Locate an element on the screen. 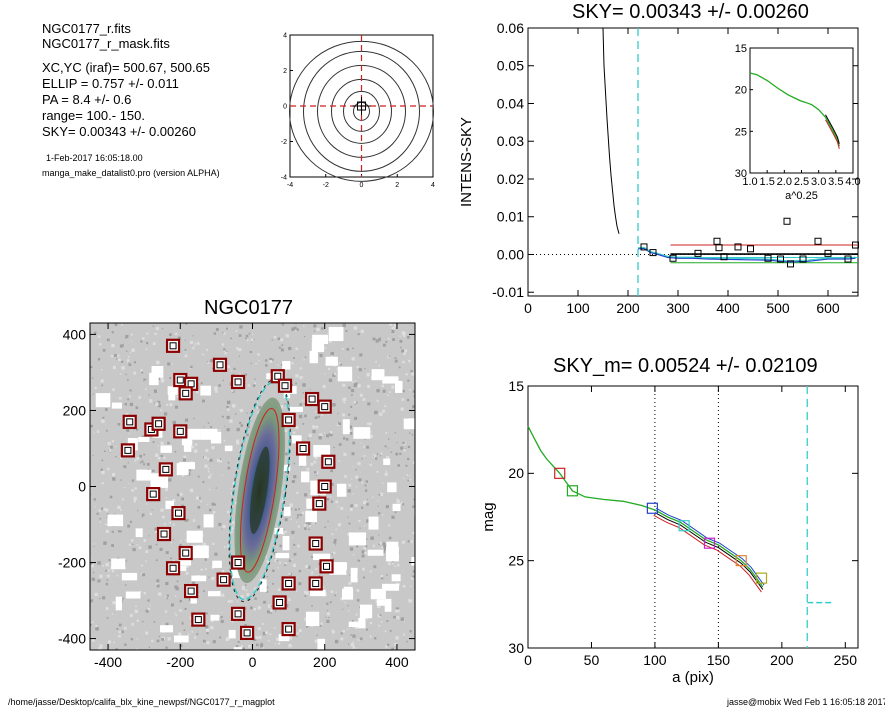 This screenshot has height=708, width=885. mag-marker-olive is located at coordinates (761, 578).